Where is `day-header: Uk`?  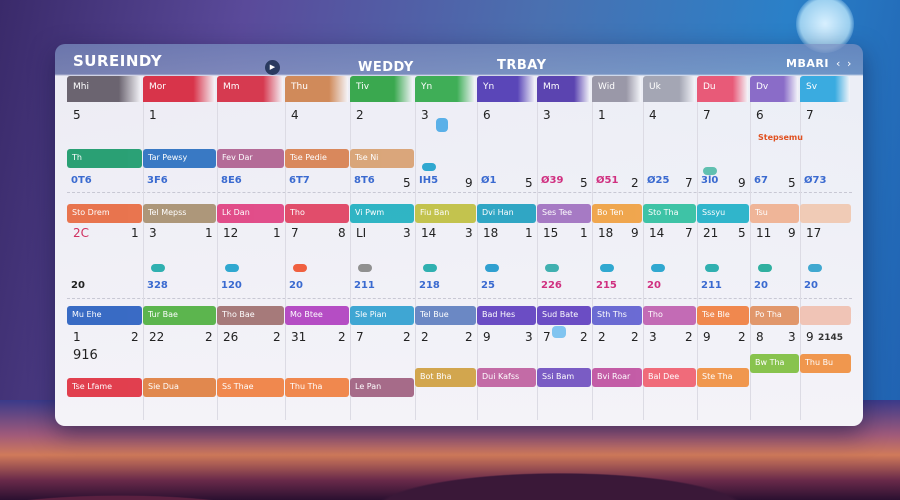
day-header: Uk is located at coordinates (669, 89).